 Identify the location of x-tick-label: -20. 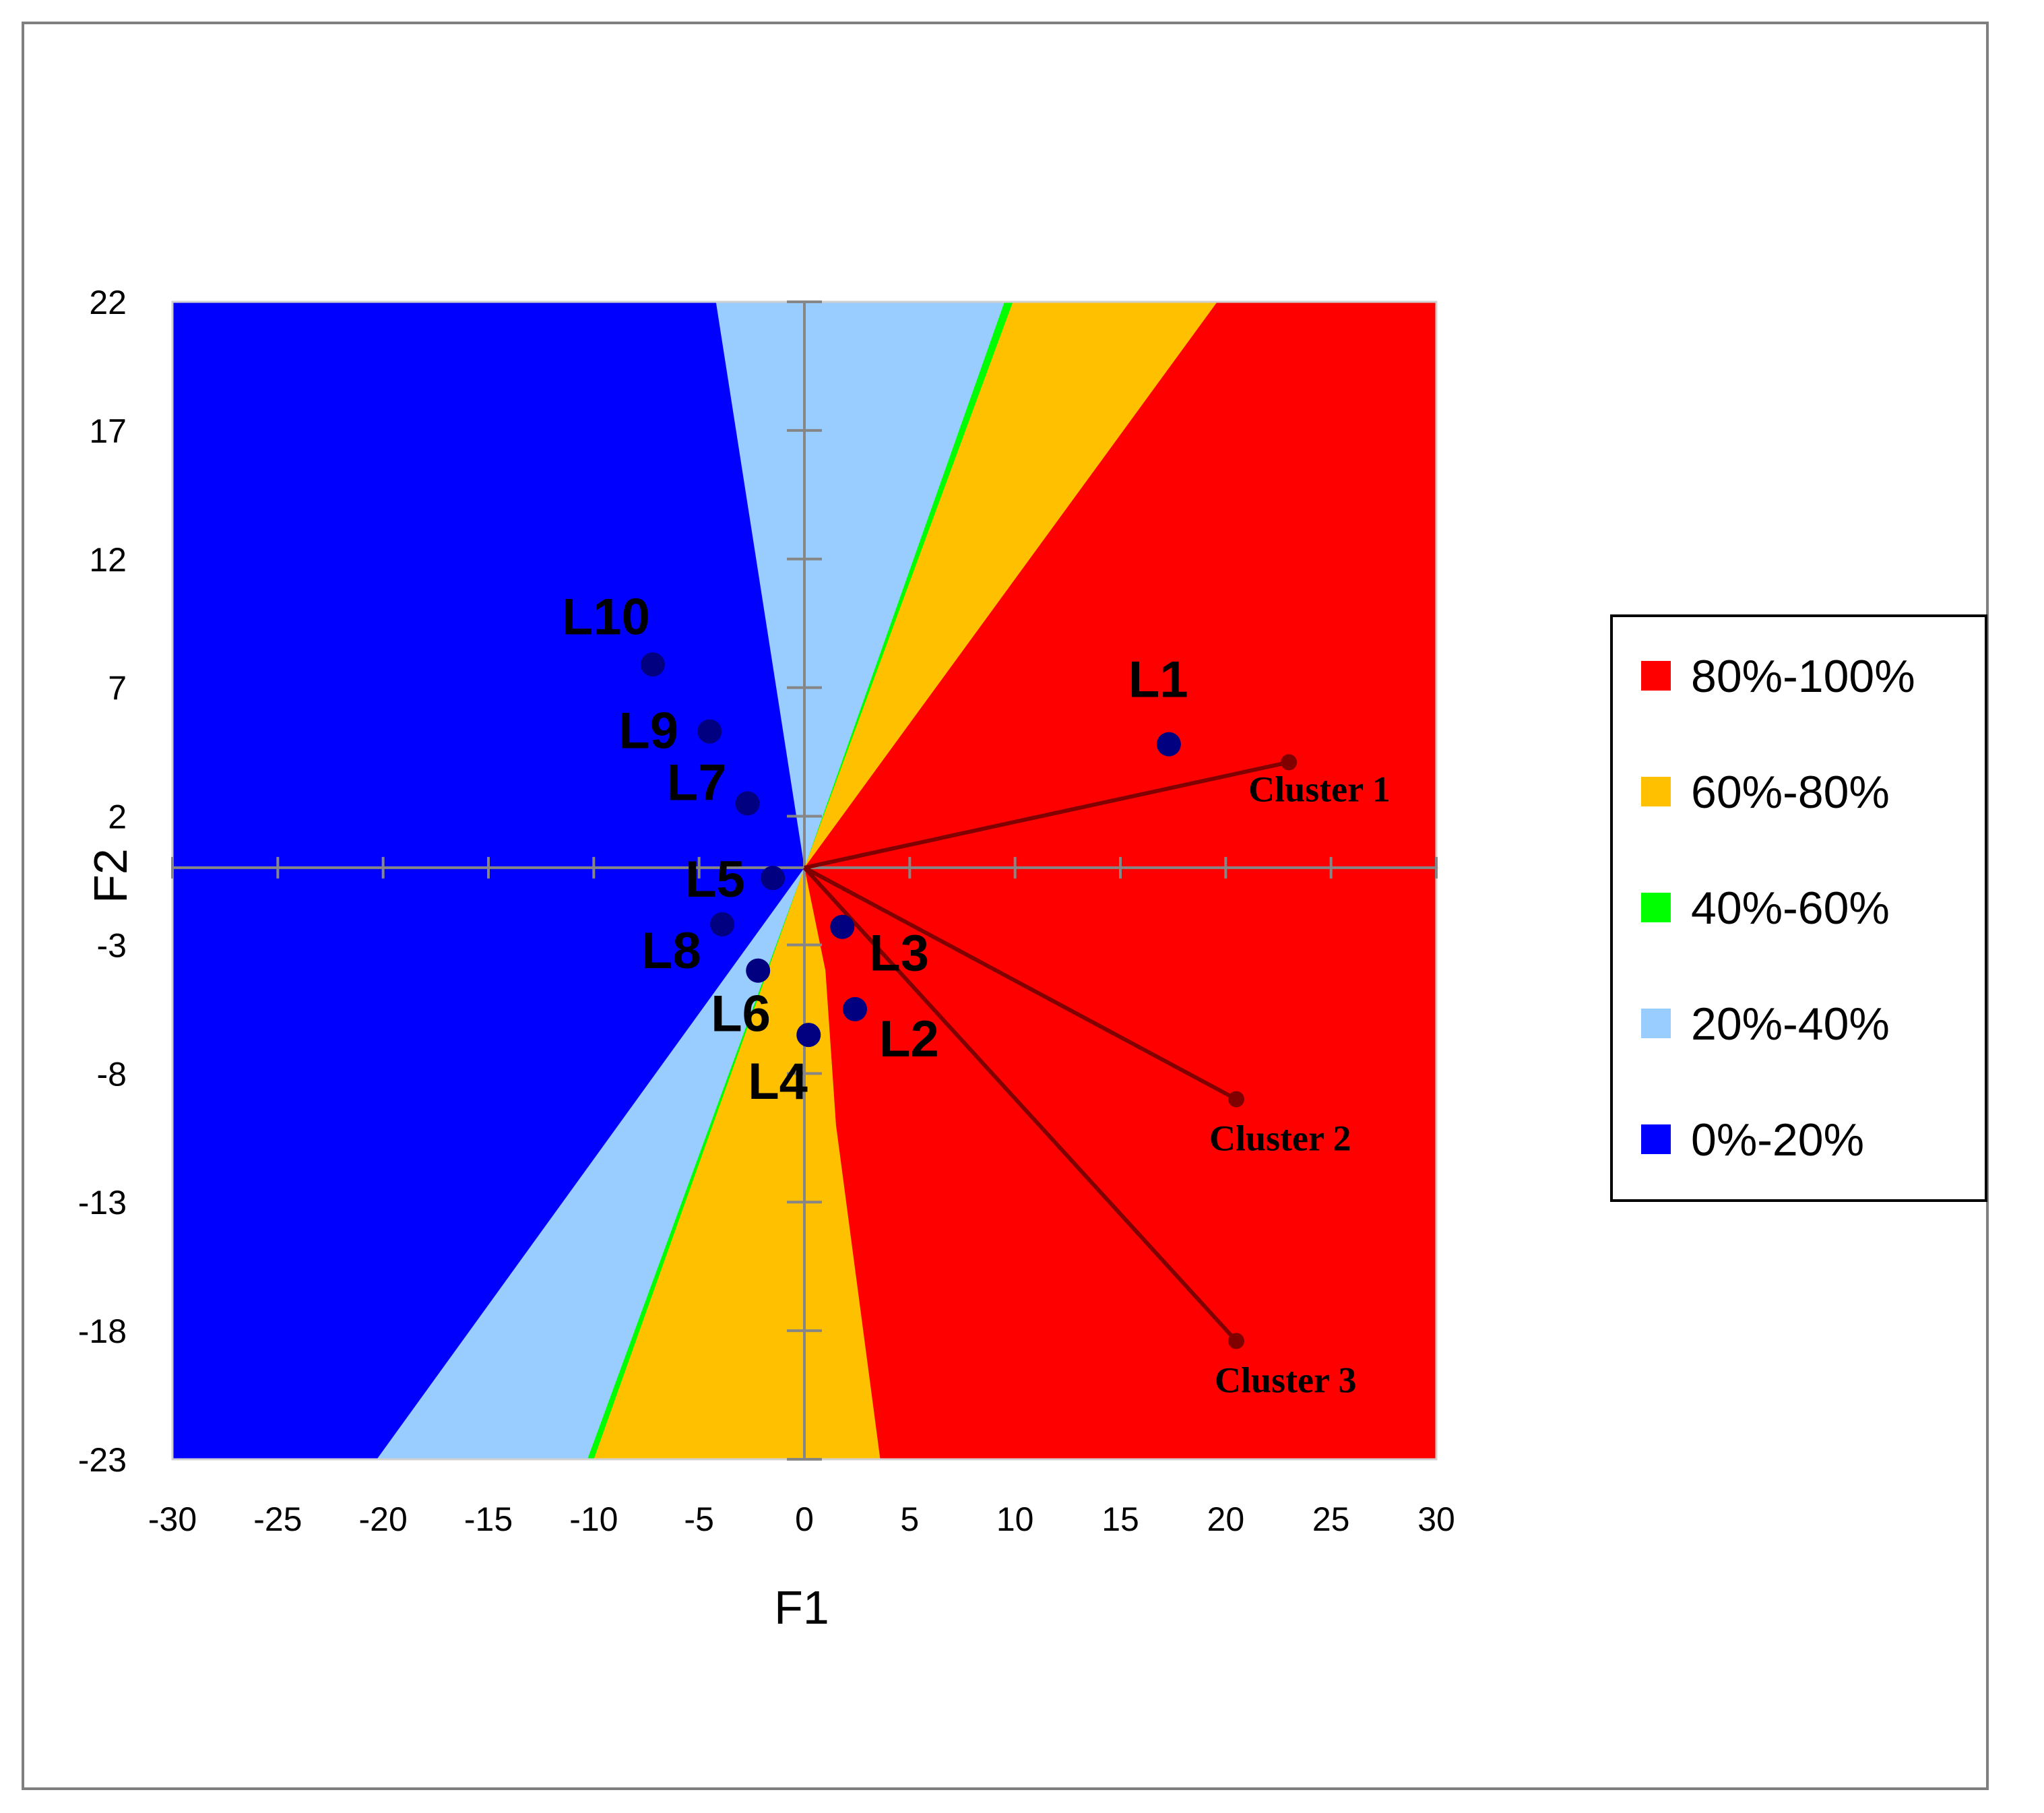
(384, 1519).